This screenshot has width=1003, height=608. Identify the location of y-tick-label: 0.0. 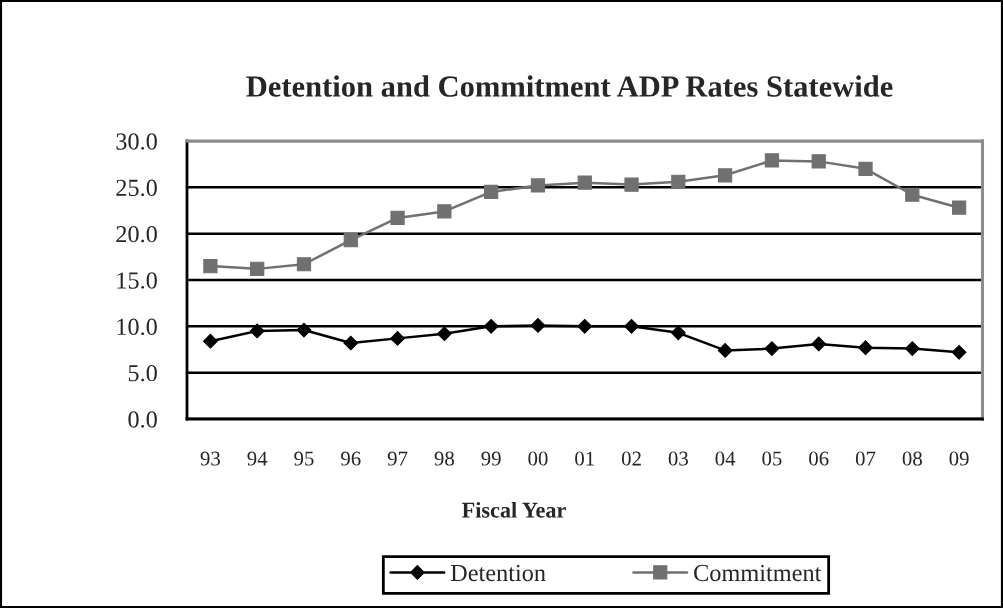
(142, 419).